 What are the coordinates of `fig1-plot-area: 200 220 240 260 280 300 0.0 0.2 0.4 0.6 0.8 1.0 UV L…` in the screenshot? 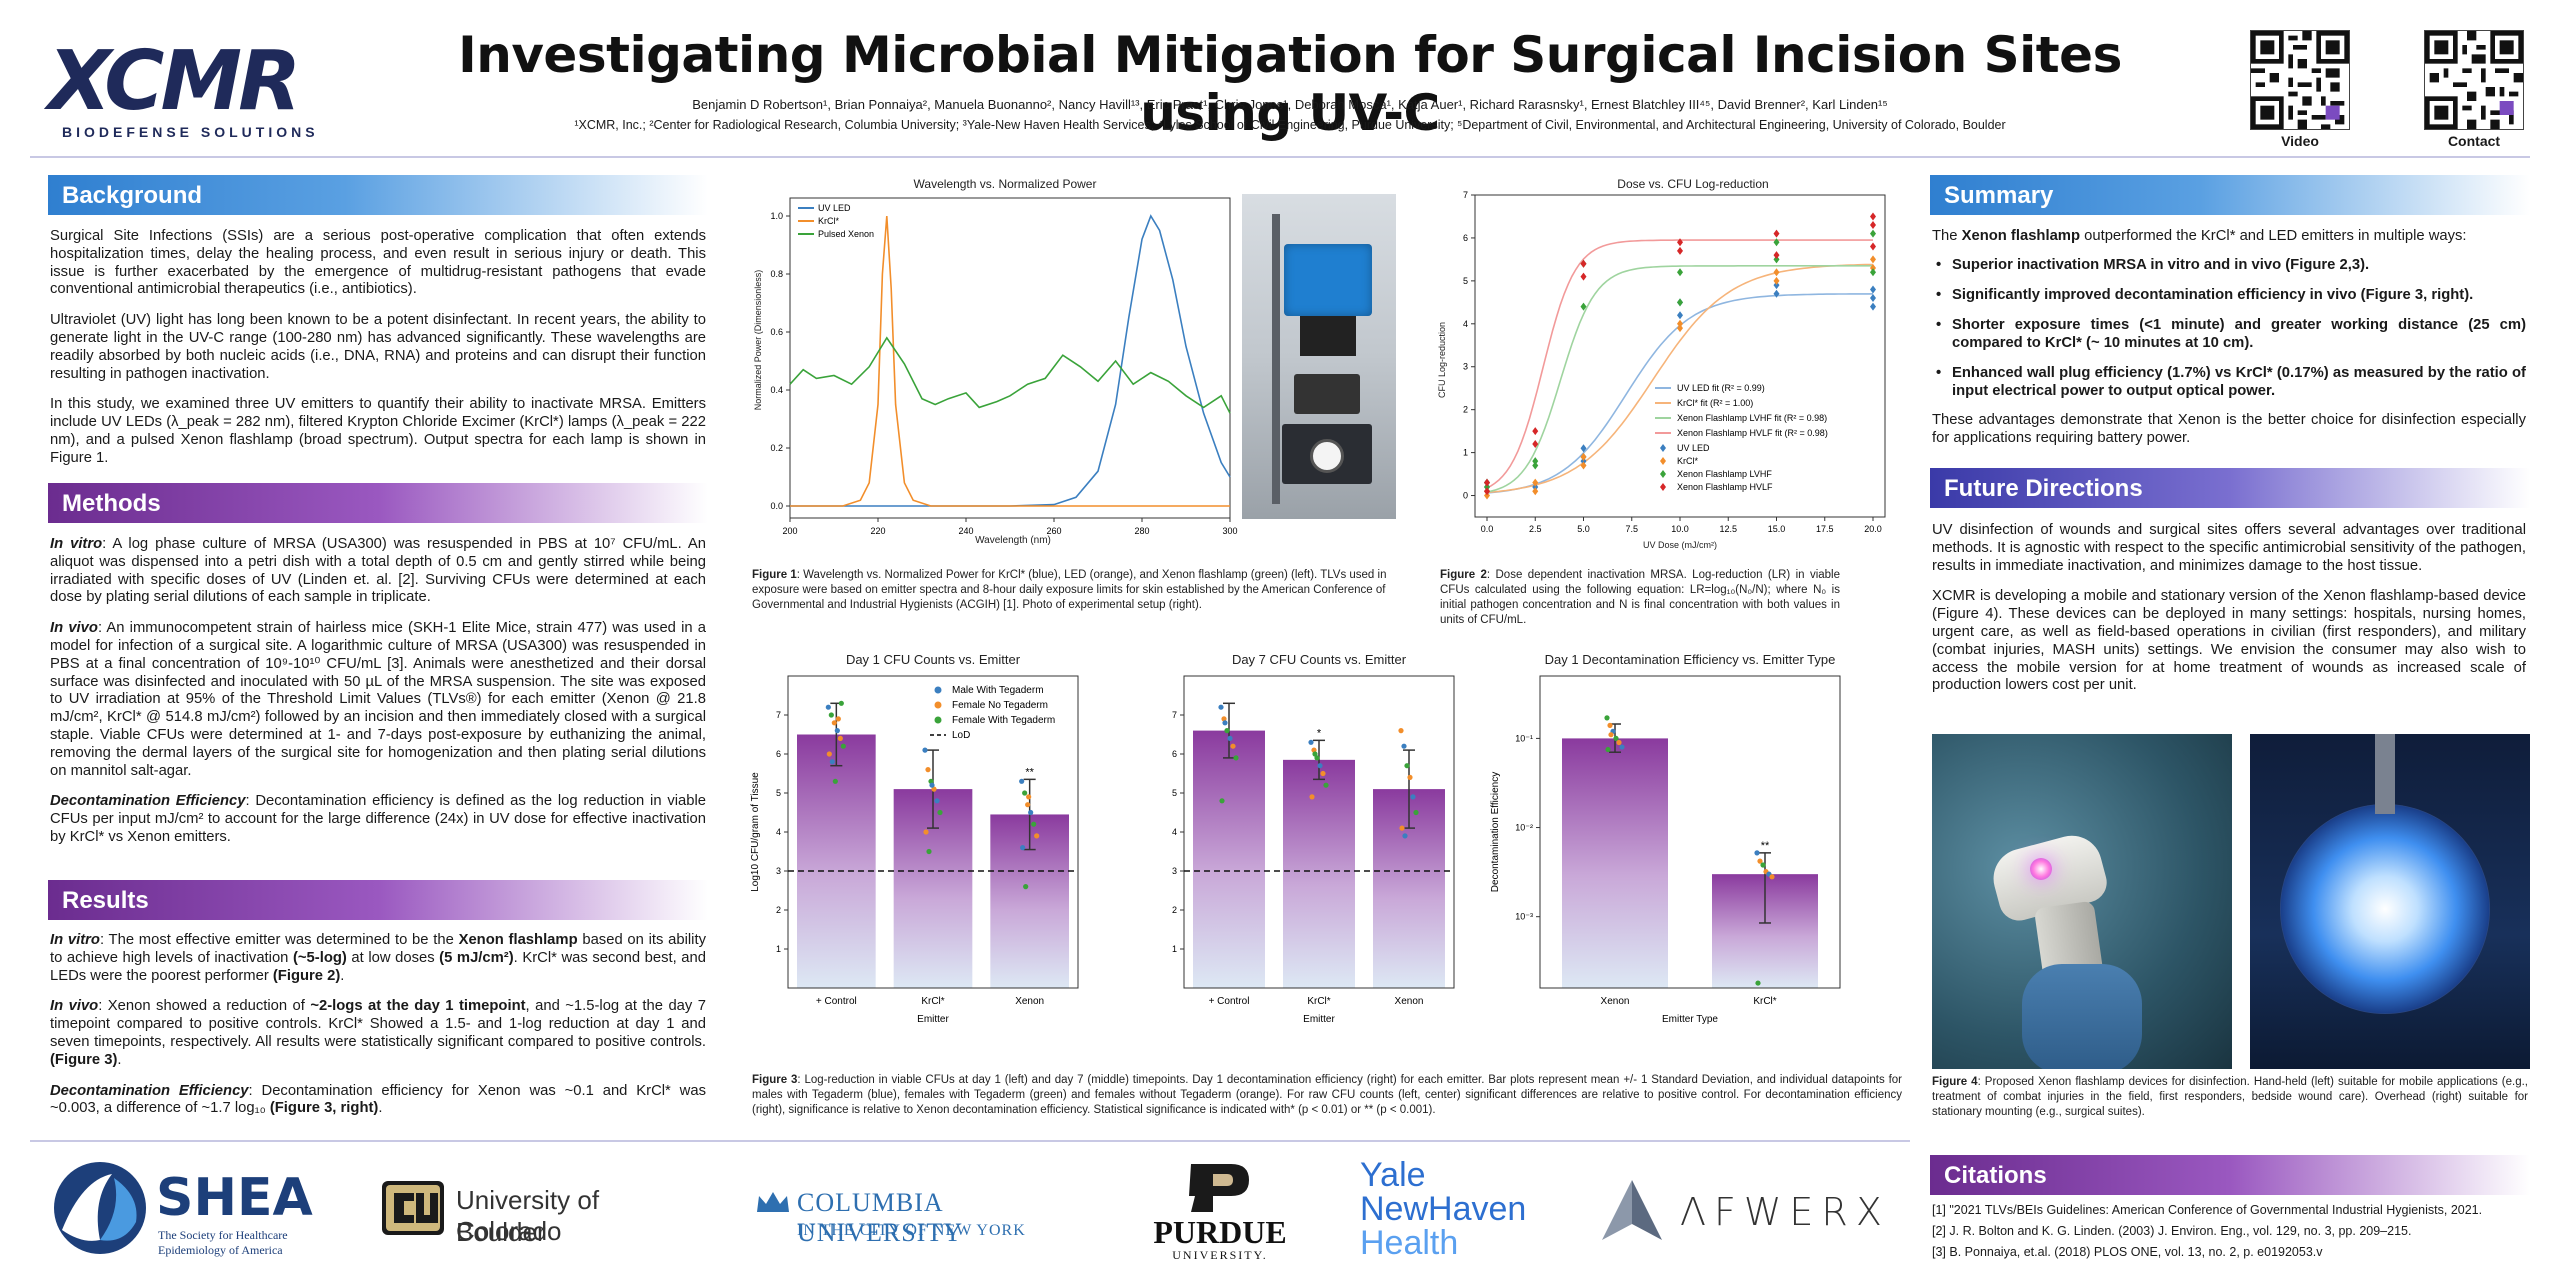 It's located at (1004, 366).